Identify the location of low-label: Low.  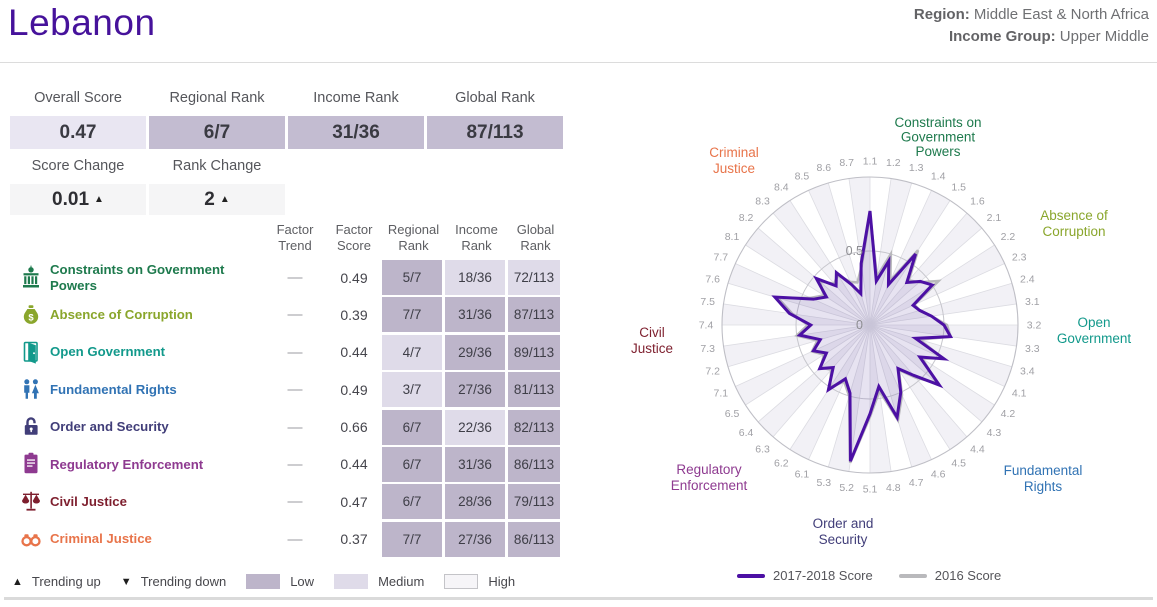
(302, 581).